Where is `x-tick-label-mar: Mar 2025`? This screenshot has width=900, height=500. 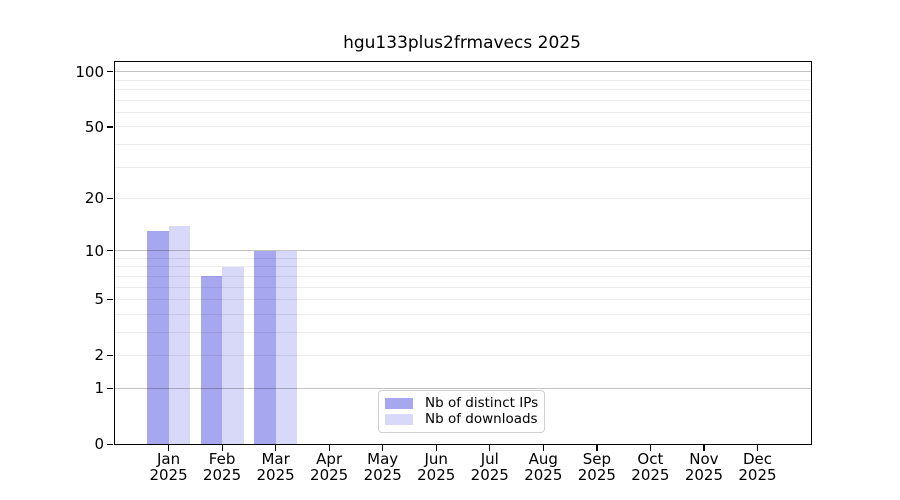
x-tick-label-mar: Mar 2025 is located at coordinates (276, 467).